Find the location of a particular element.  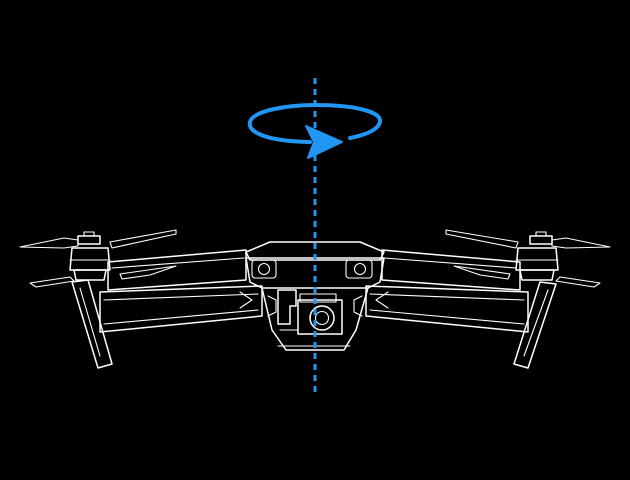

drone-body is located at coordinates (315, 296).